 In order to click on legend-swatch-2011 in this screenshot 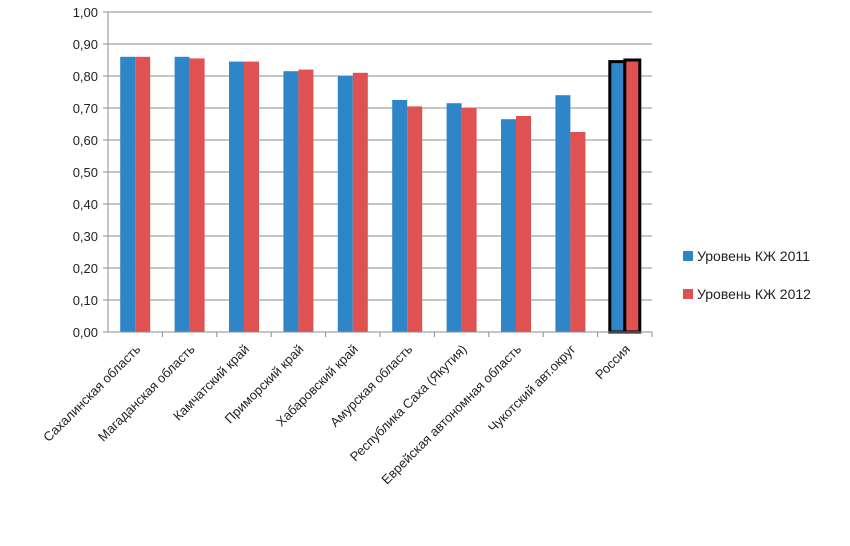, I will do `click(688, 256)`.